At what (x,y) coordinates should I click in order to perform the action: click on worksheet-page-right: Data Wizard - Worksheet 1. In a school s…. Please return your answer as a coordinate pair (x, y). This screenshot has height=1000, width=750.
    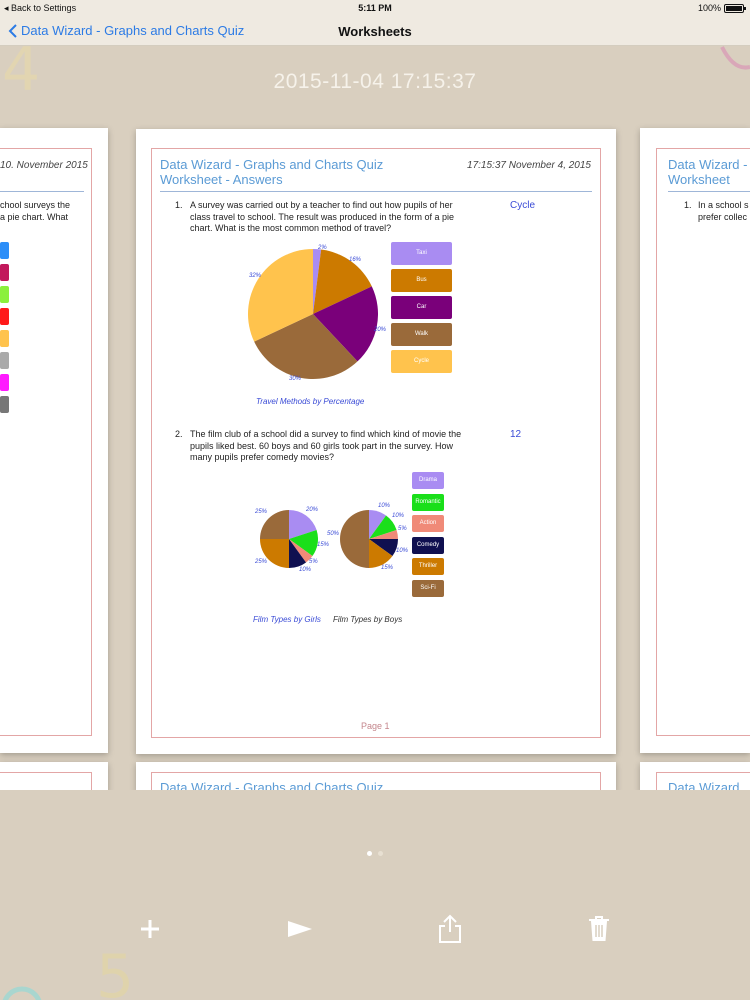
    Looking at the image, I should click on (695, 440).